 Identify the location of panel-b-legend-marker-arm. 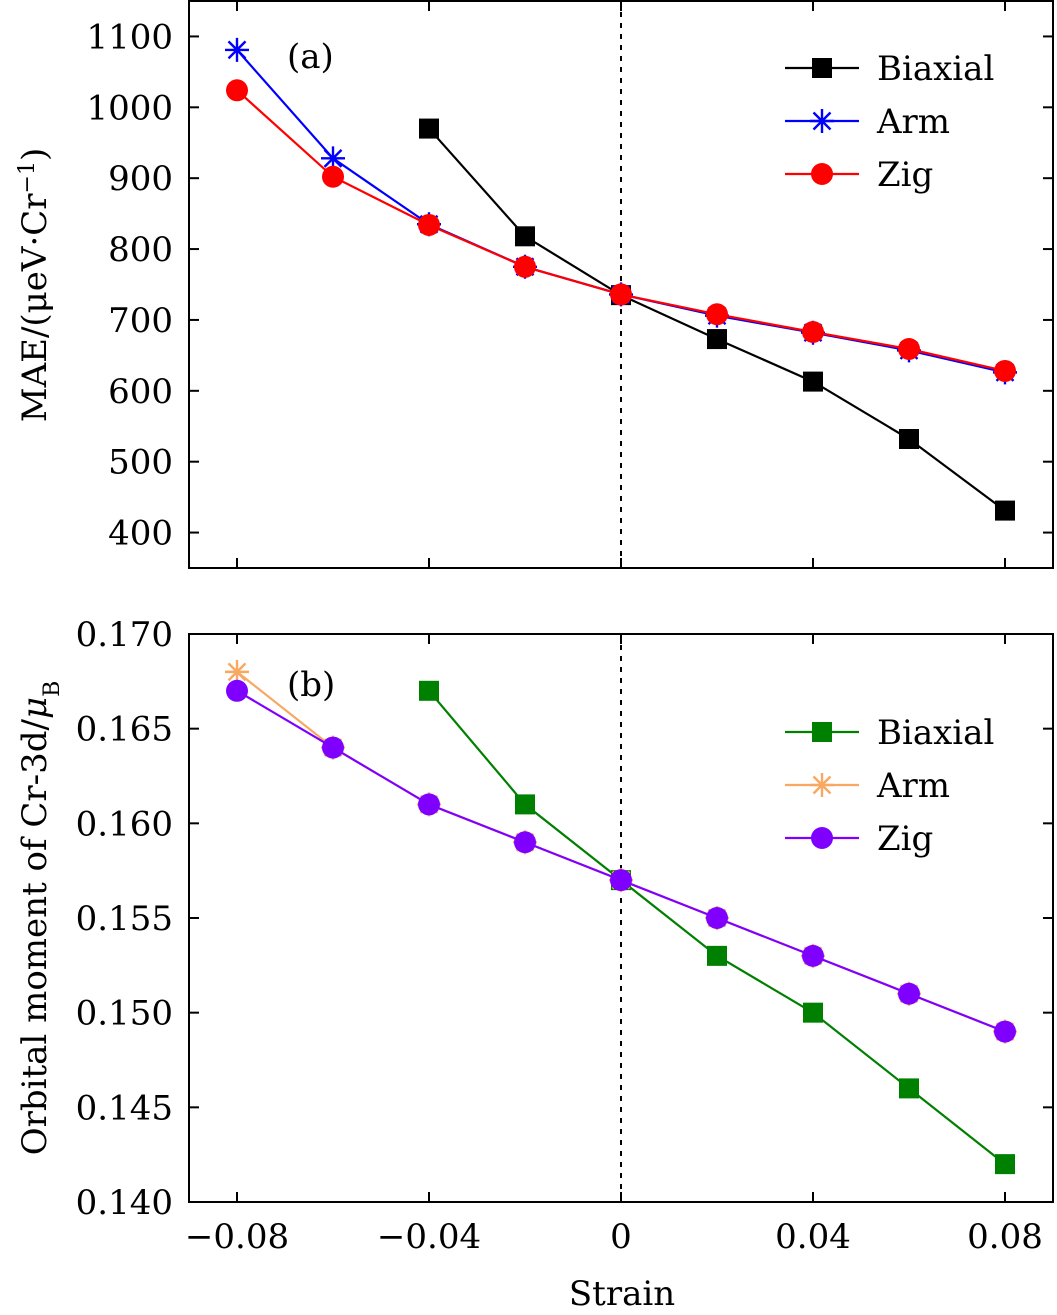
(822, 785).